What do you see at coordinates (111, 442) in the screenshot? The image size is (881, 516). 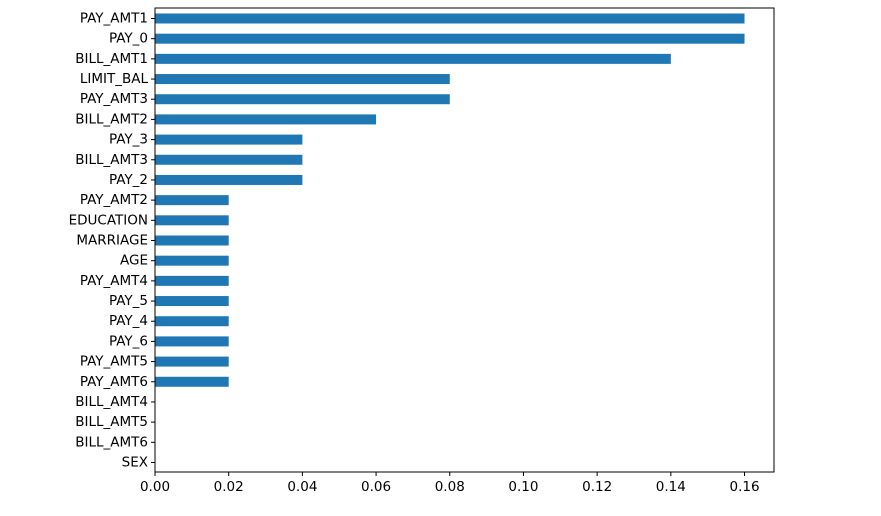 I see `category-label: BILL_AMT6` at bounding box center [111, 442].